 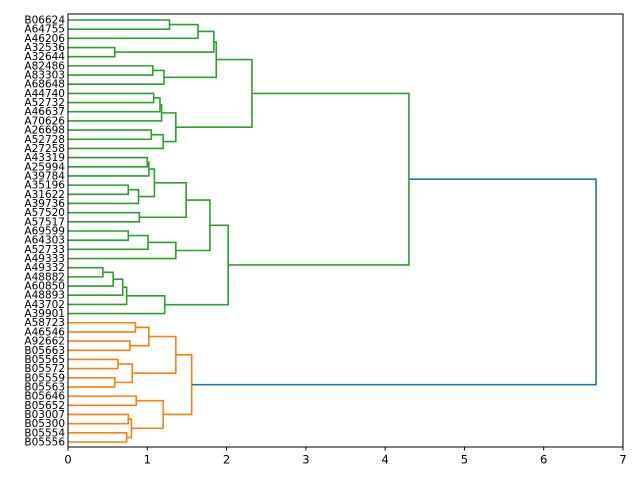 I want to click on leaf-label: A49332, so click(x=44, y=268).